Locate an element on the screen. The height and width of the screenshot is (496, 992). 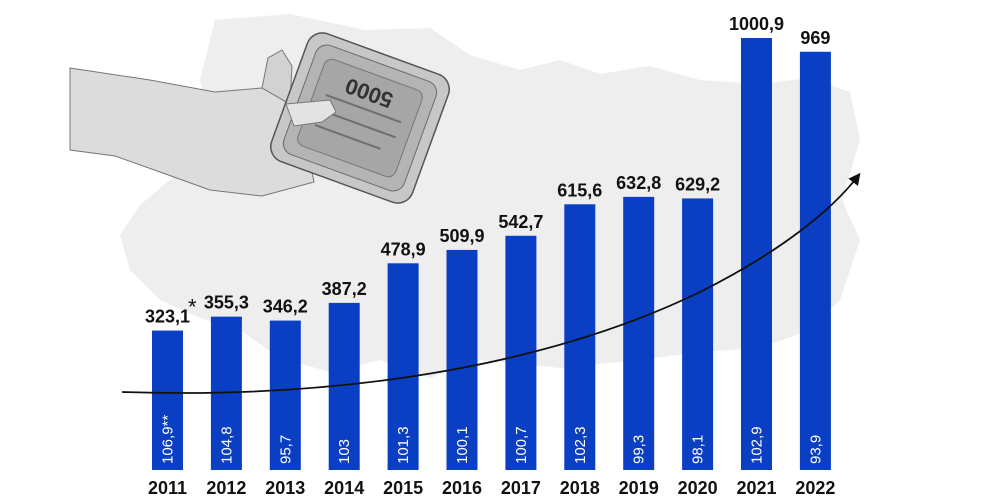
value-label-2014: 387,2 is located at coordinates (344, 289).